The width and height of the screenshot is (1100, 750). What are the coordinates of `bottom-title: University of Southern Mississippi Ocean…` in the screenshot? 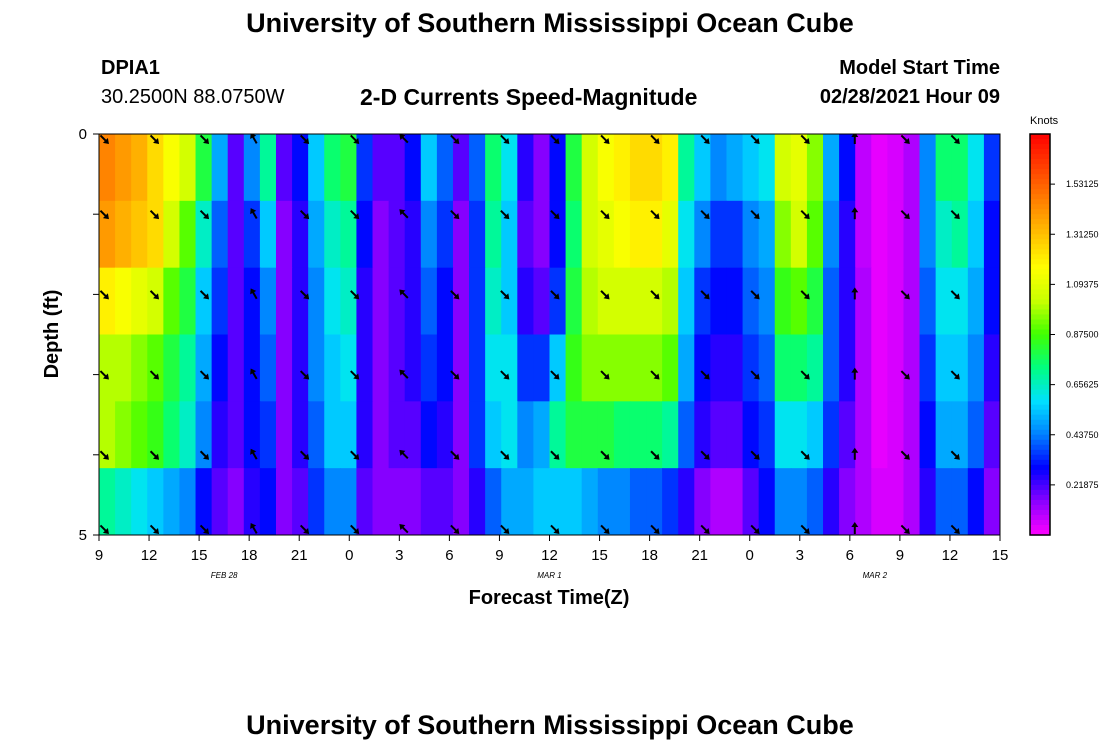 It's located at (550, 725).